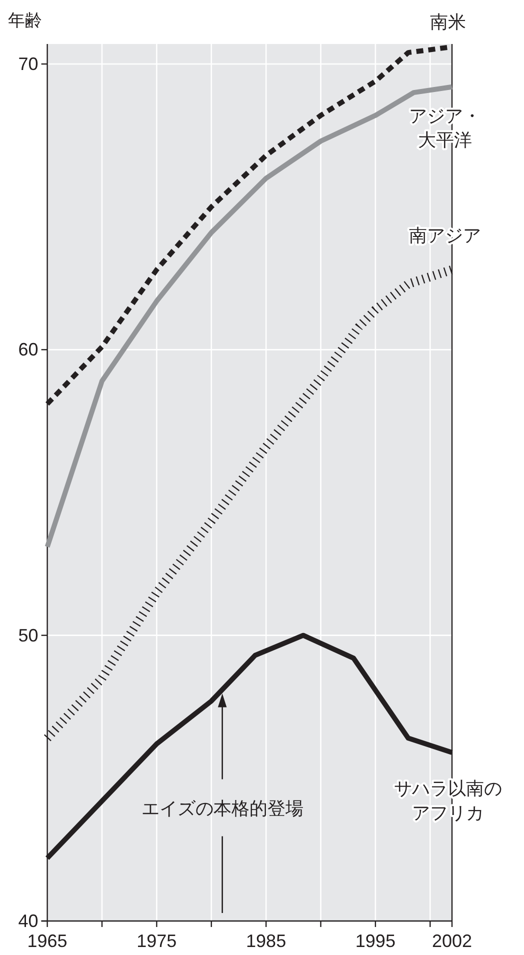 Image resolution: width=524 pixels, height=955 pixels. What do you see at coordinates (28, 921) in the screenshot?
I see `y-tick-label: 40` at bounding box center [28, 921].